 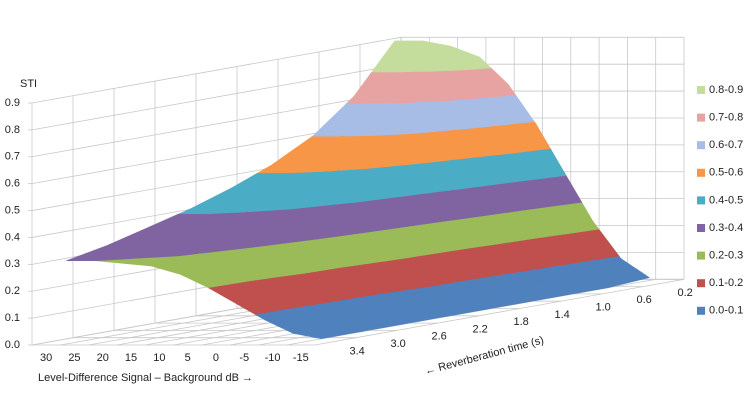 I want to click on depth-tick-label: 3.4, so click(x=357, y=351).